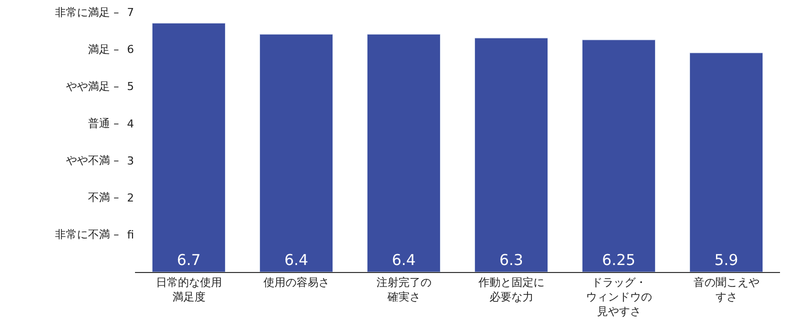 This screenshot has width=800, height=330. I want to click on text: 満足 –, so click(103, 49).